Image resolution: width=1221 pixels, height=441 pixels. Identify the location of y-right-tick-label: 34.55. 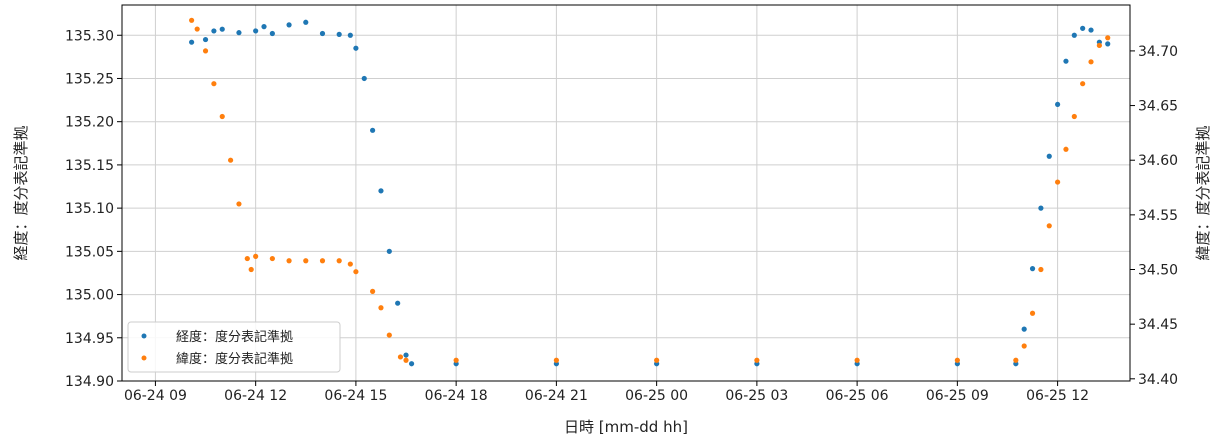
(1158, 216).